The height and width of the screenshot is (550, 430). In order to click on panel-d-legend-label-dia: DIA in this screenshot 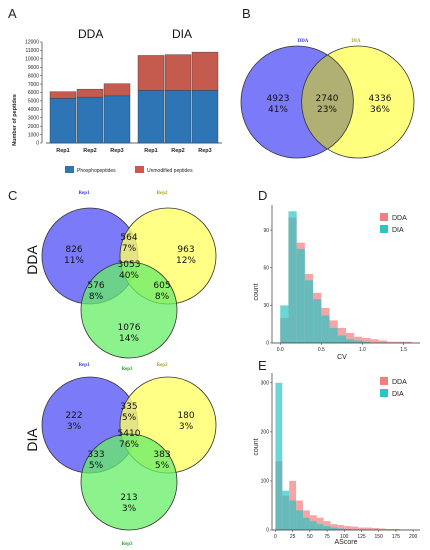, I will do `click(398, 230)`.